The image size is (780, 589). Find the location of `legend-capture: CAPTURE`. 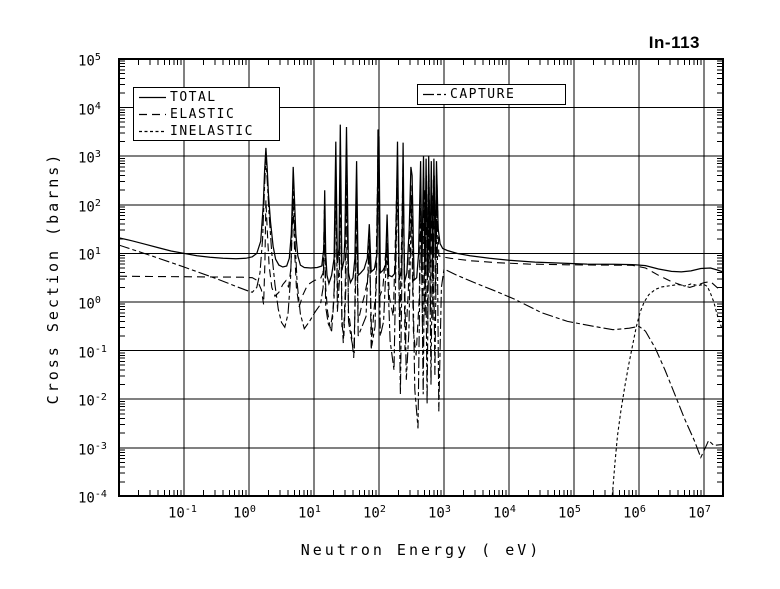

legend-capture: CAPTURE is located at coordinates (491, 94).